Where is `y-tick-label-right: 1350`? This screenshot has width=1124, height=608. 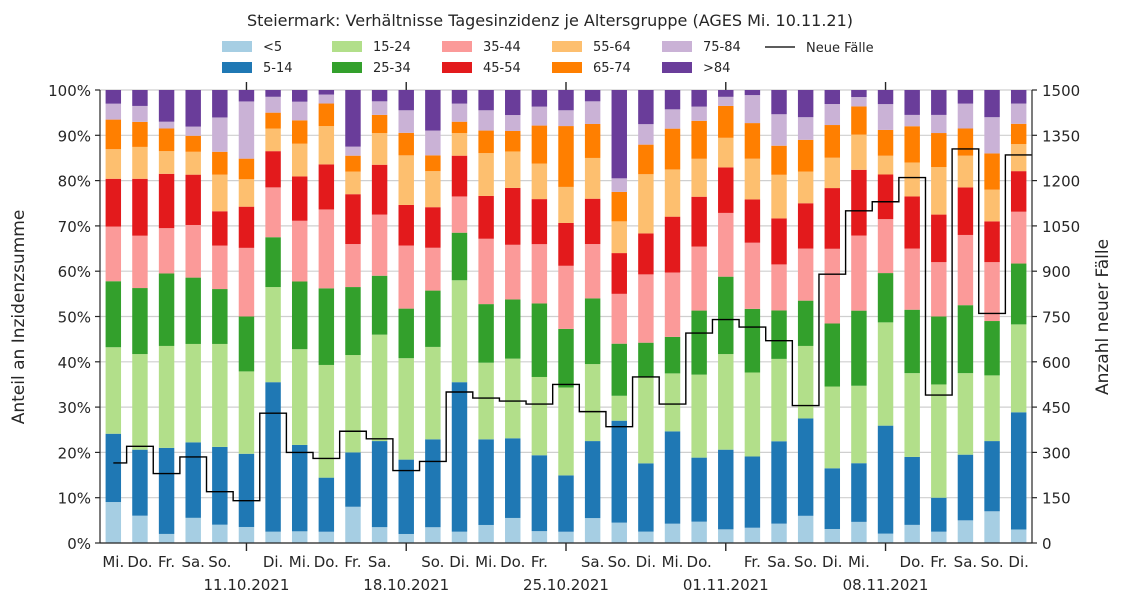 y-tick-label-right: 1350 is located at coordinates (1061, 136).